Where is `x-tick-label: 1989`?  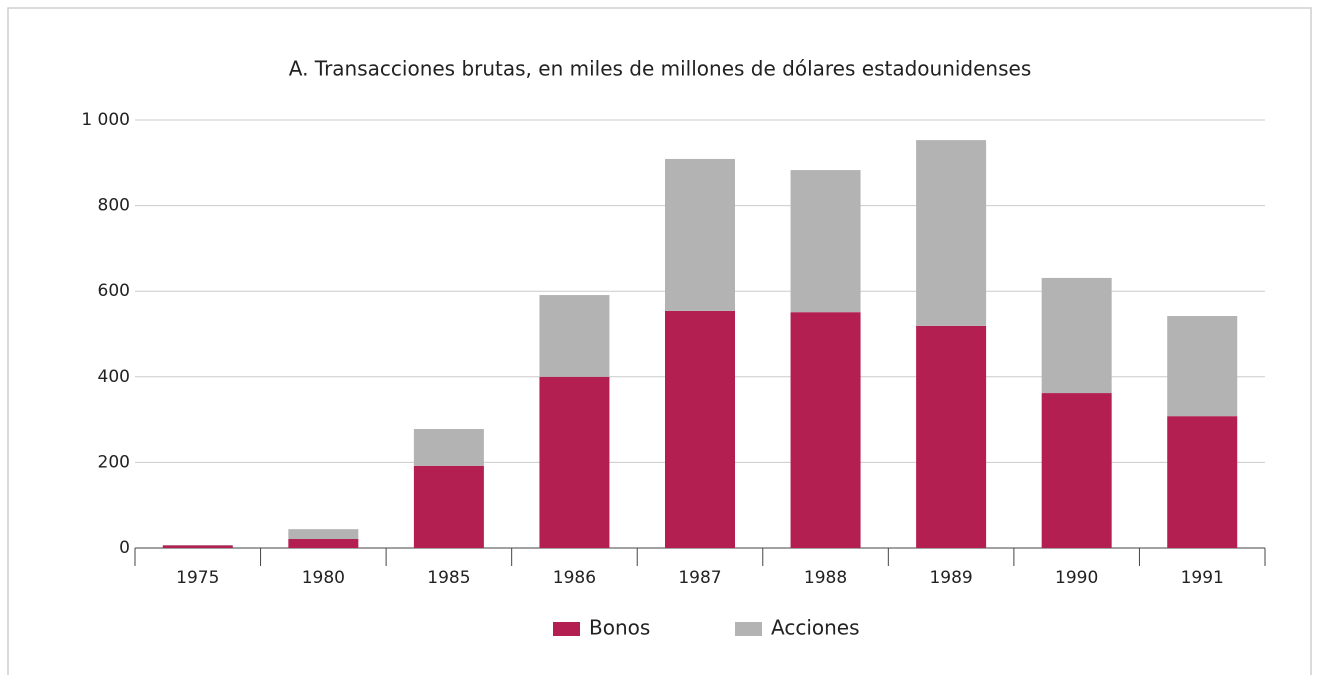
x-tick-label: 1989 is located at coordinates (950, 578).